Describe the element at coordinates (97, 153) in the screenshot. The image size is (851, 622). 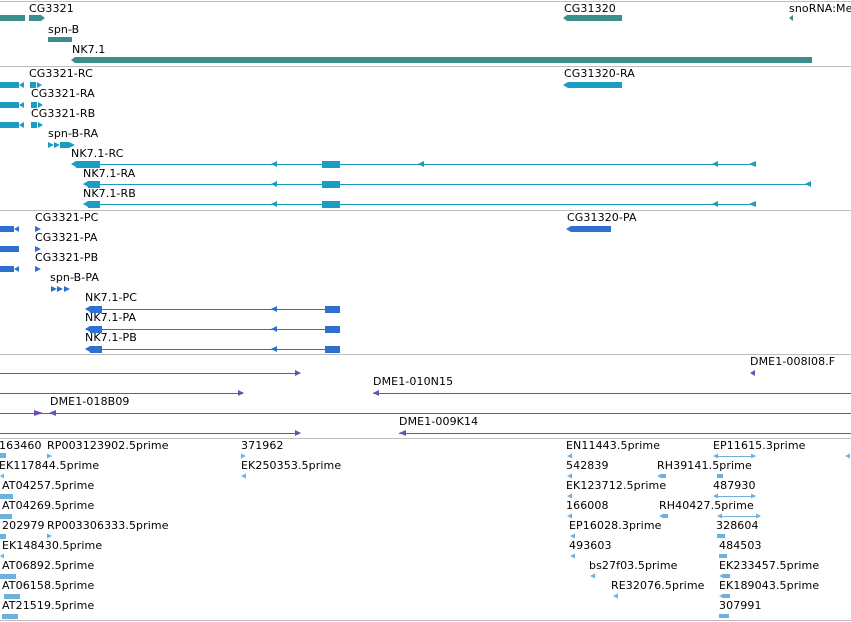
I see `transcript-label: NK7.1-RC` at that location.